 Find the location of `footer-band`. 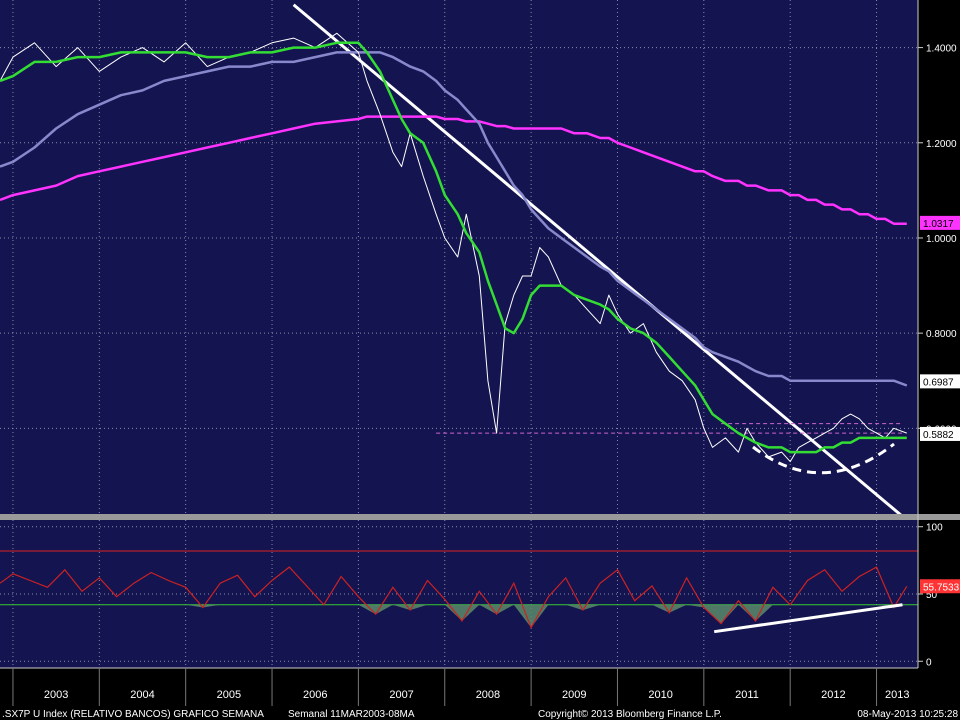

footer-band is located at coordinates (480, 713).